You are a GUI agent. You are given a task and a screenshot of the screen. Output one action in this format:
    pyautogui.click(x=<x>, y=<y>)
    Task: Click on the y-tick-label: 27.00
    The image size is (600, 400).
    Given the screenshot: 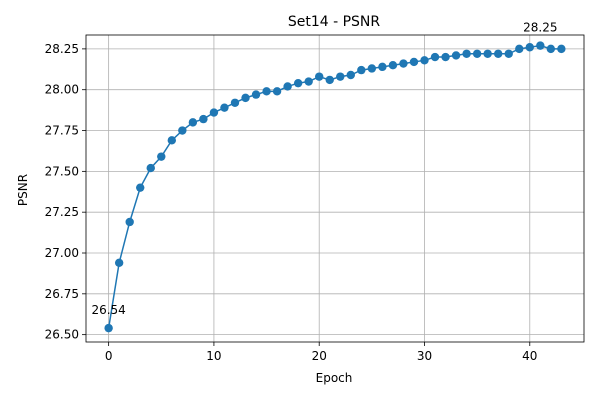 What is the action you would take?
    pyautogui.click(x=62, y=253)
    